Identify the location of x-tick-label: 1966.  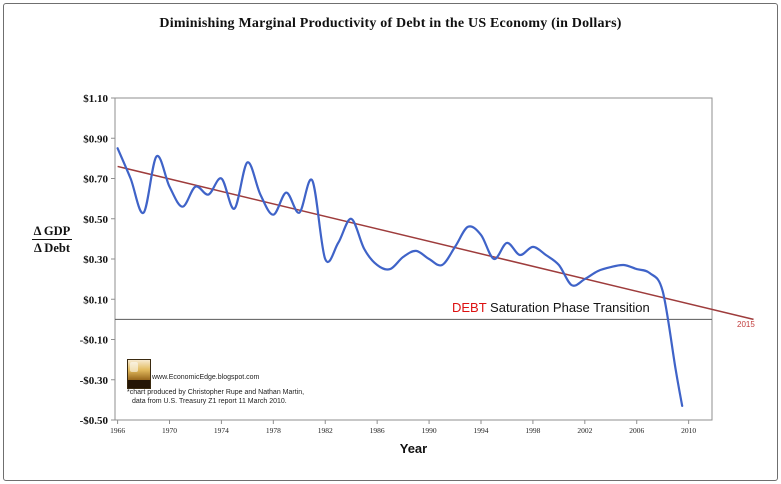
(117, 430).